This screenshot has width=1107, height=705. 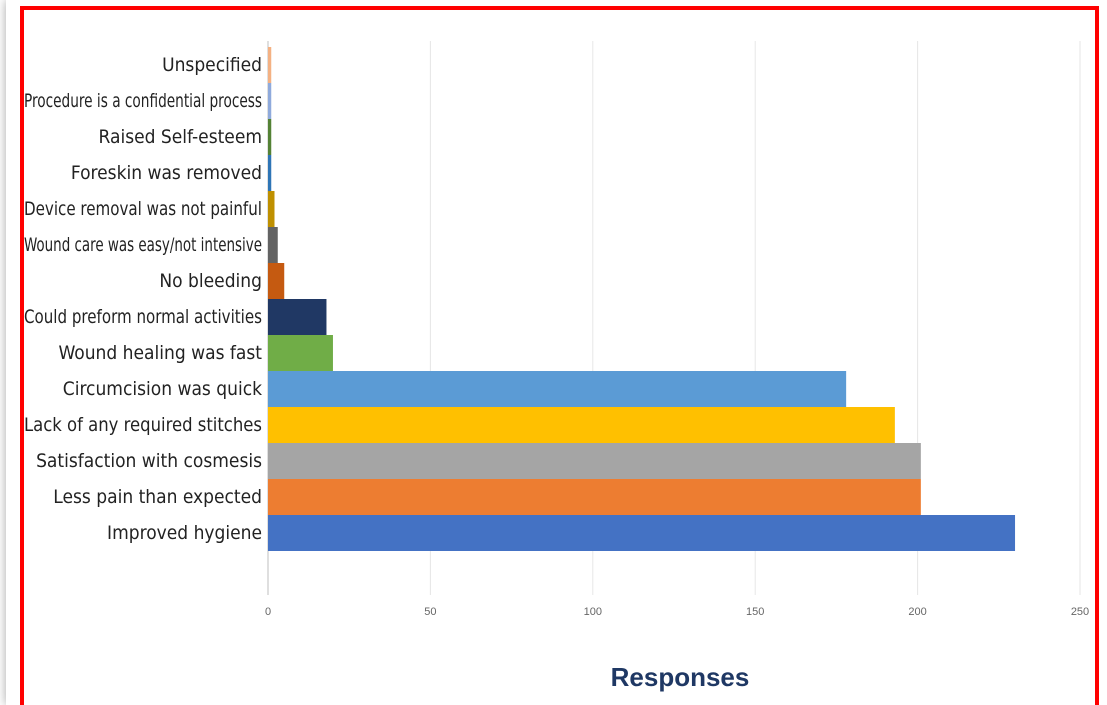 What do you see at coordinates (212, 65) in the screenshot?
I see `category-label: Unspecified` at bounding box center [212, 65].